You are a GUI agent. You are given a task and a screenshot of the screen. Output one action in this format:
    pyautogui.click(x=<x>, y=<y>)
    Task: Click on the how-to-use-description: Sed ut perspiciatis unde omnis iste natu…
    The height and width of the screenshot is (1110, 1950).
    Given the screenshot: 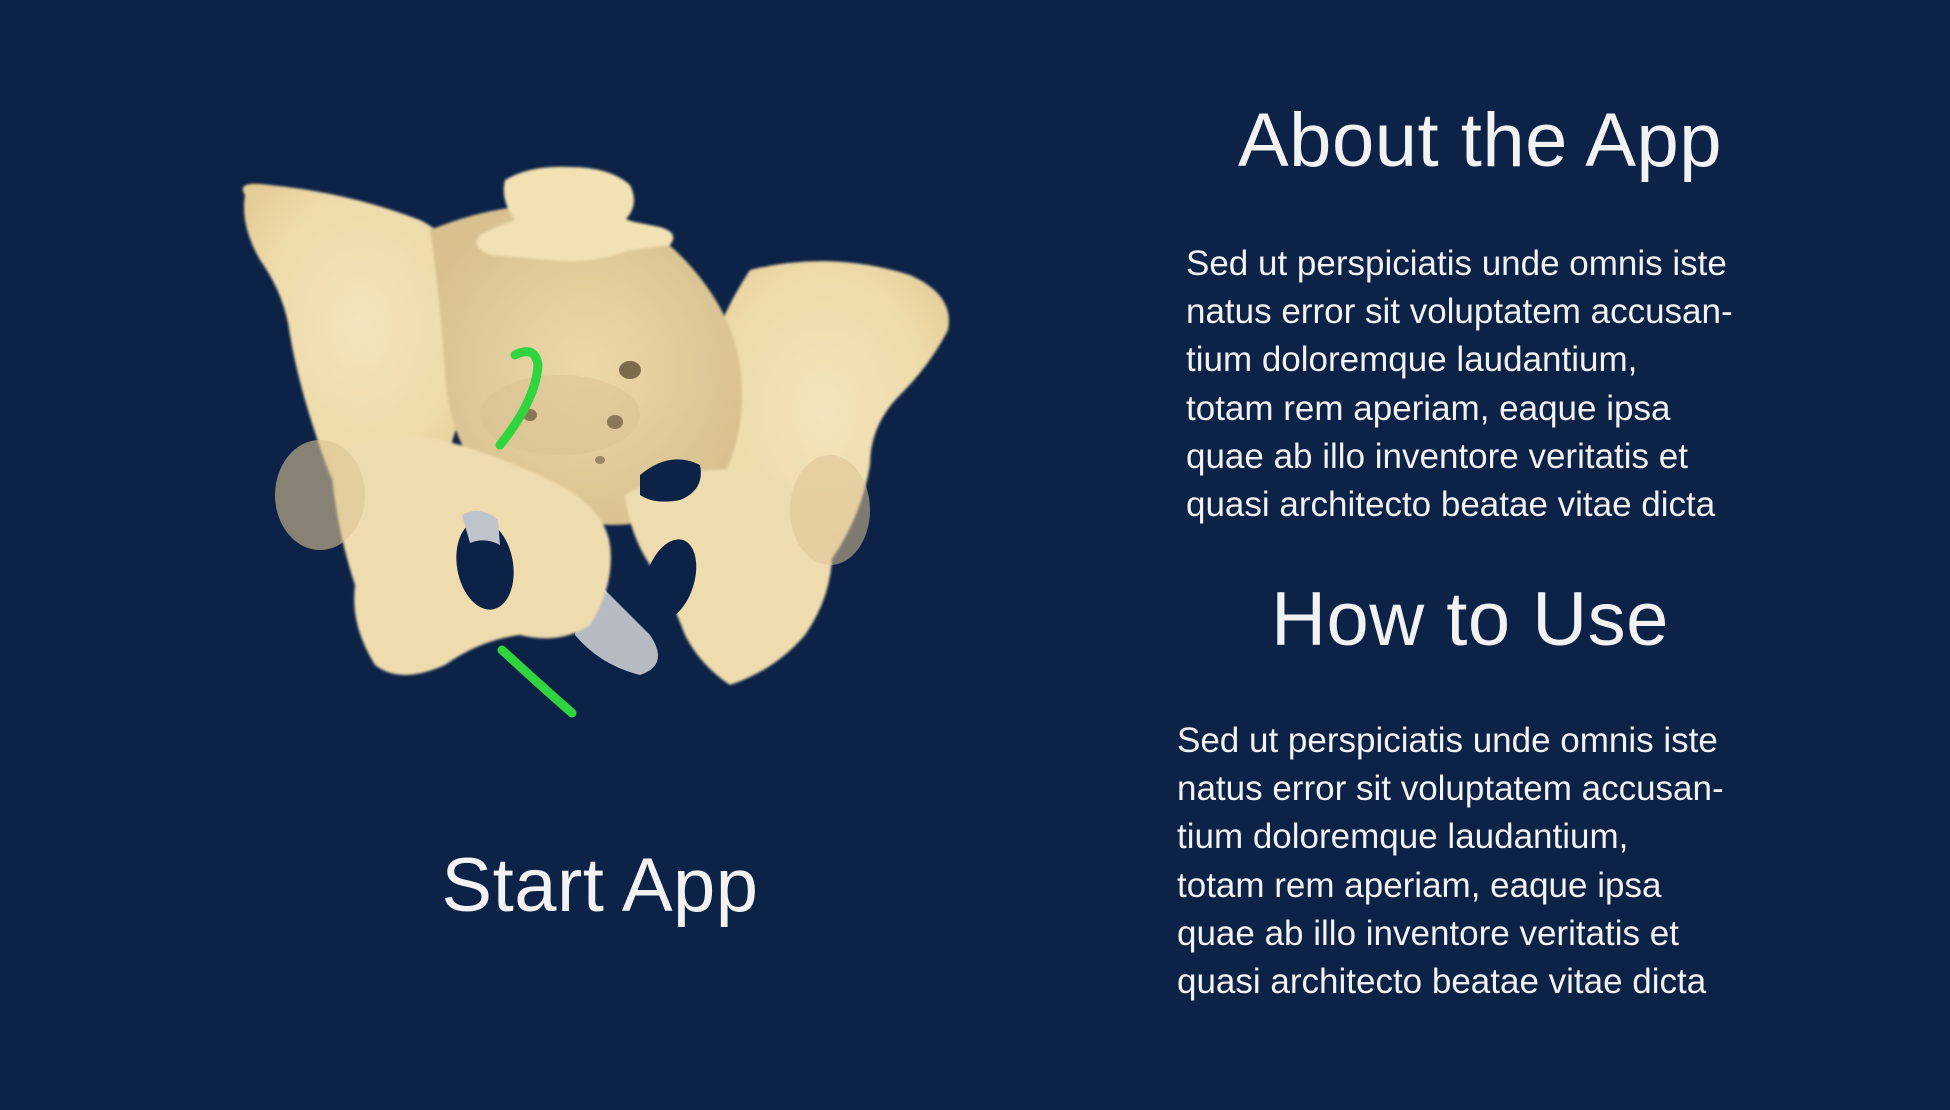 What is the action you would take?
    pyautogui.click(x=1450, y=861)
    